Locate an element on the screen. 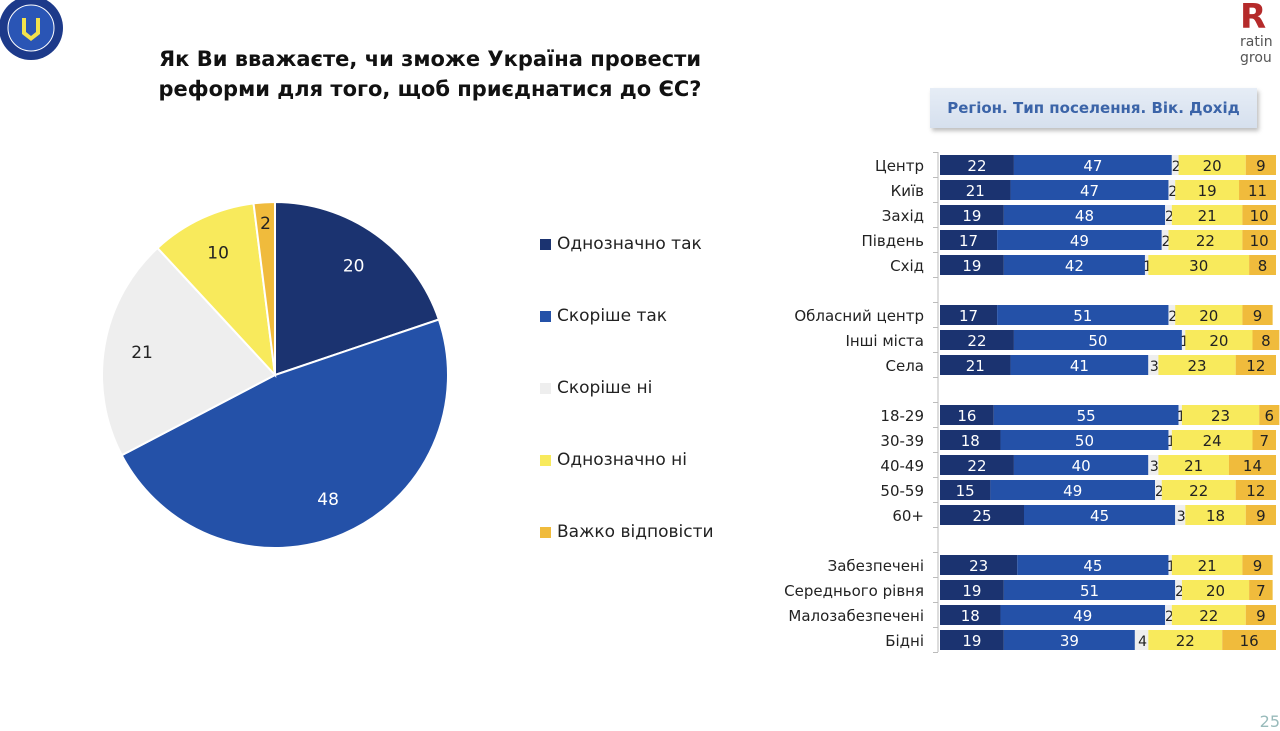  legend-item: Однозначно ні is located at coordinates (627, 484).